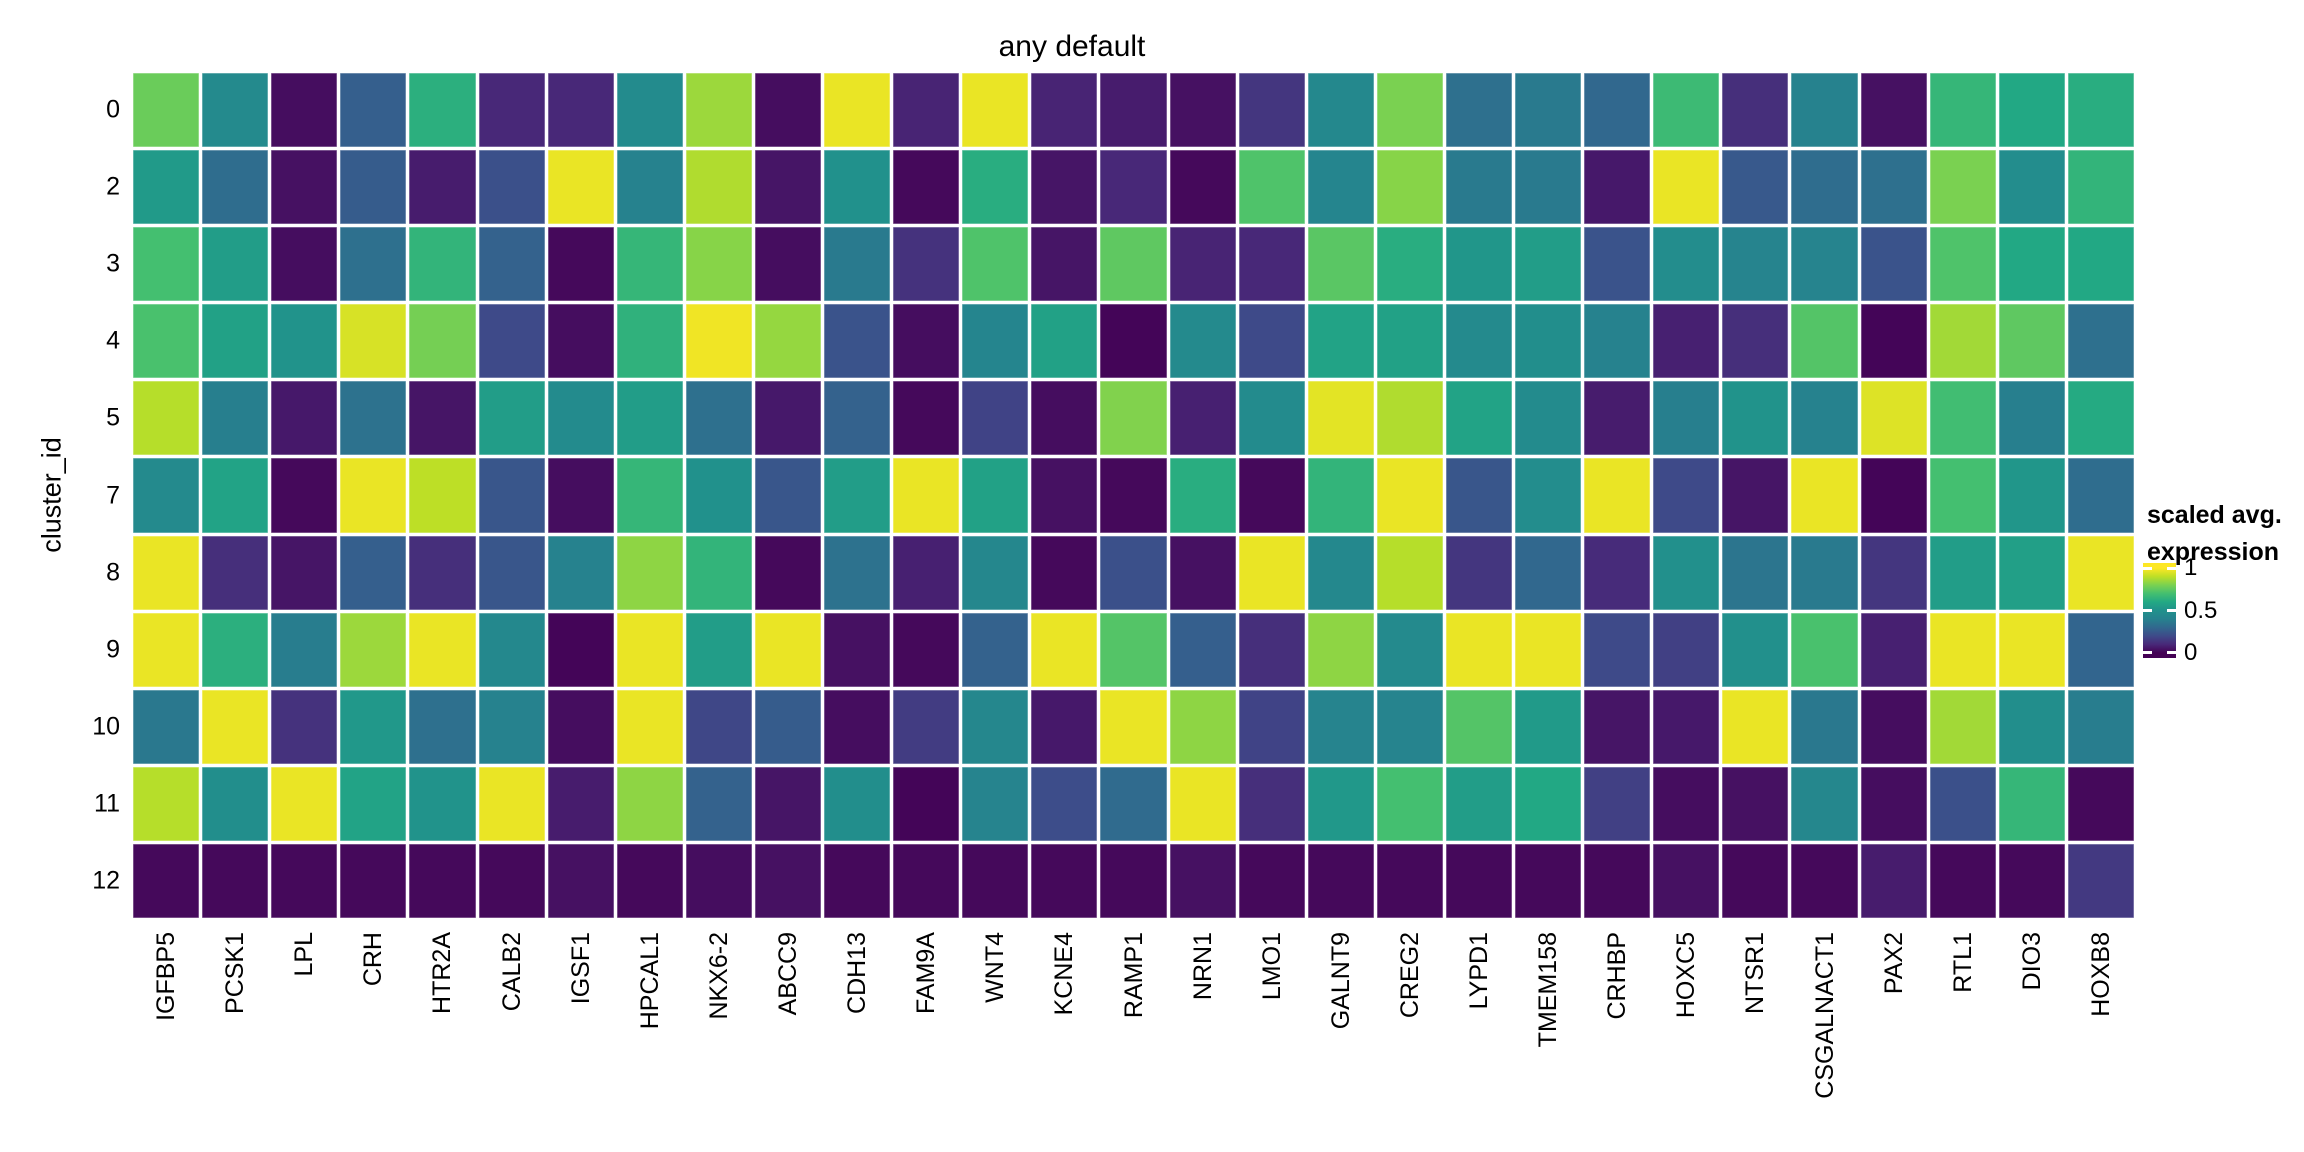 The width and height of the screenshot is (2304, 1152). What do you see at coordinates (718, 976) in the screenshot?
I see `x-tick-label: NKX6-2` at bounding box center [718, 976].